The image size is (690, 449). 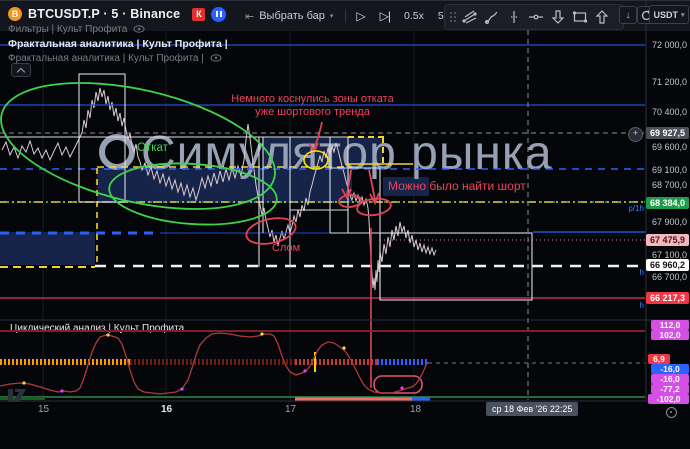 I want to click on collapse-legend-button, so click(x=21, y=70).